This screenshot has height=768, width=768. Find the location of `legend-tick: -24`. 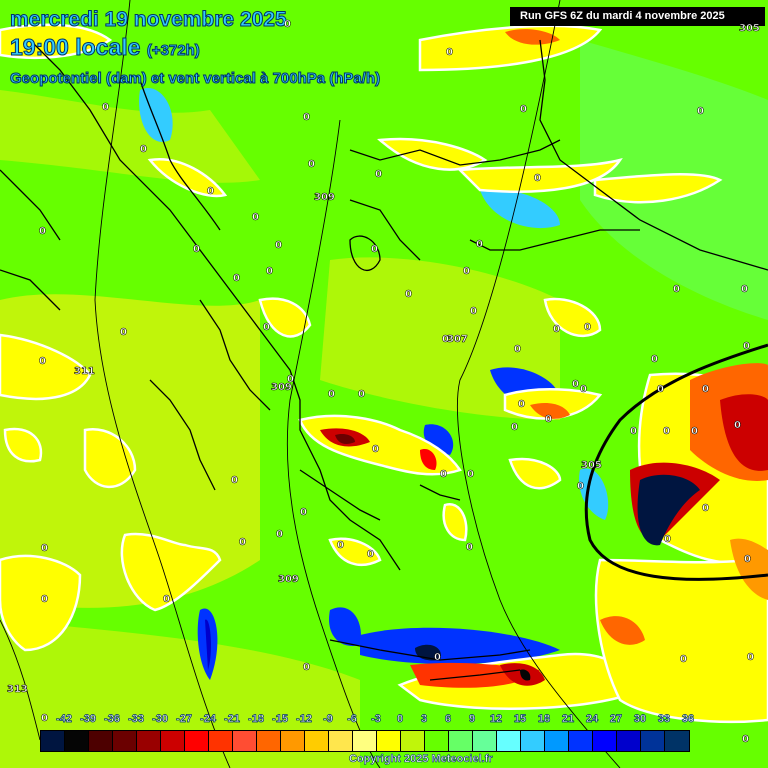

legend-tick: -24 is located at coordinates (208, 719).